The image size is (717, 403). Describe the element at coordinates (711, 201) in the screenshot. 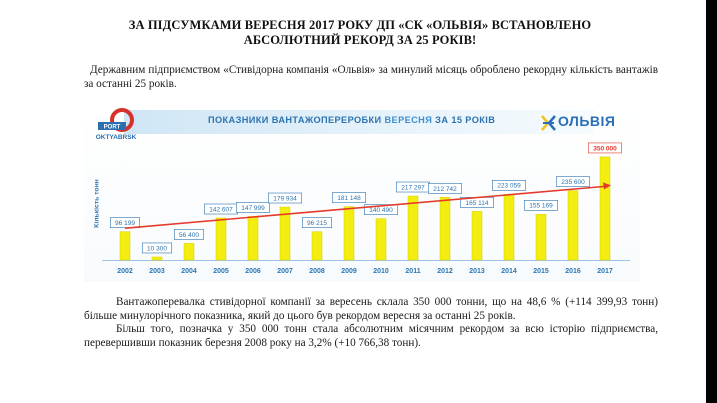

I see `screen-edge` at that location.